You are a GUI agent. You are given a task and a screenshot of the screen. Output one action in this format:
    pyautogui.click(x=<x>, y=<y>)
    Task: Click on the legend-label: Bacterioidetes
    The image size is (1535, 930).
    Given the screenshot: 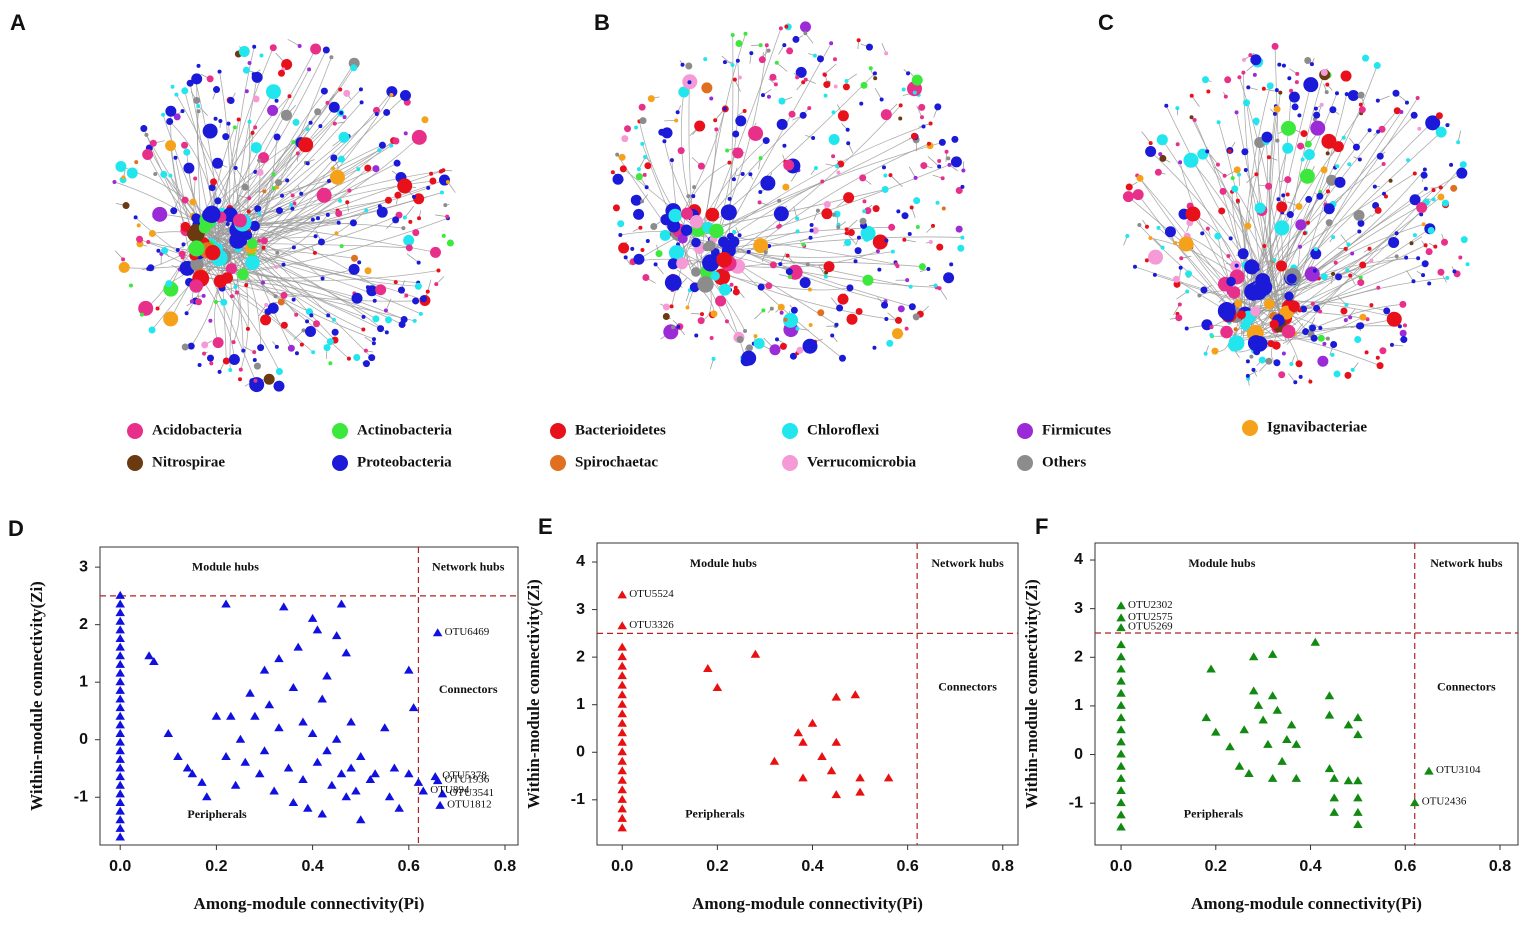 What is the action you would take?
    pyautogui.click(x=620, y=430)
    